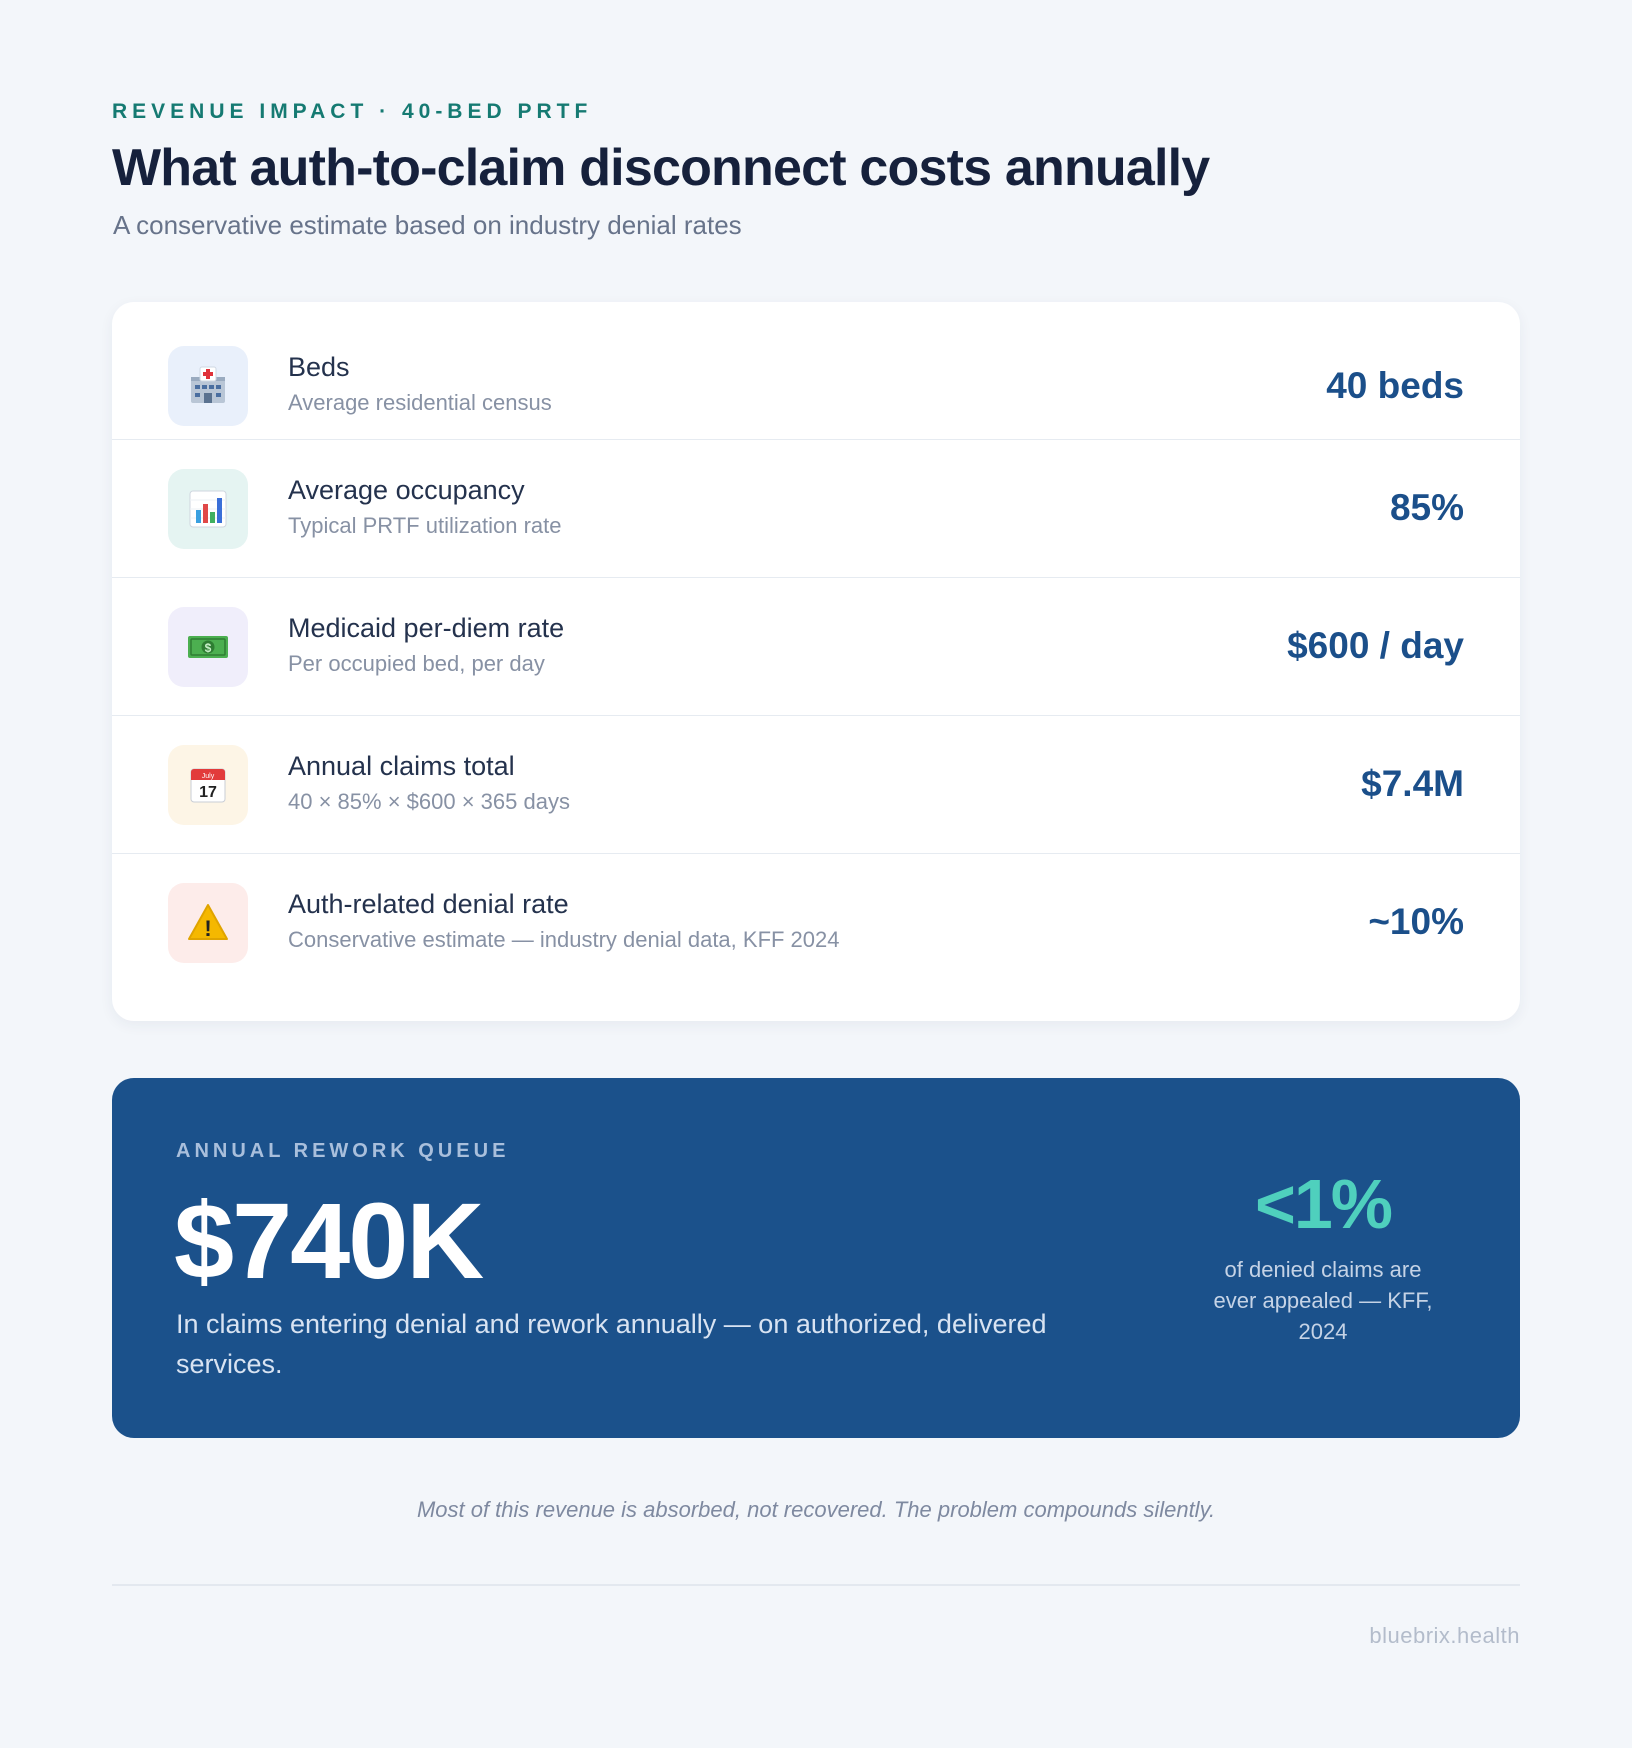 The image size is (1632, 1748). I want to click on divider, so click(816, 1585).